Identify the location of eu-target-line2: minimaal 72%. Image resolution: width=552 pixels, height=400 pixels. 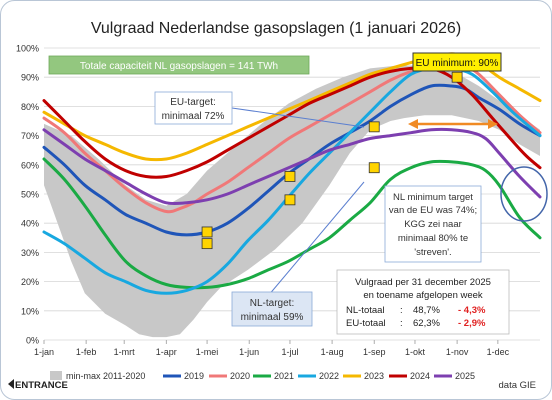
(193, 116).